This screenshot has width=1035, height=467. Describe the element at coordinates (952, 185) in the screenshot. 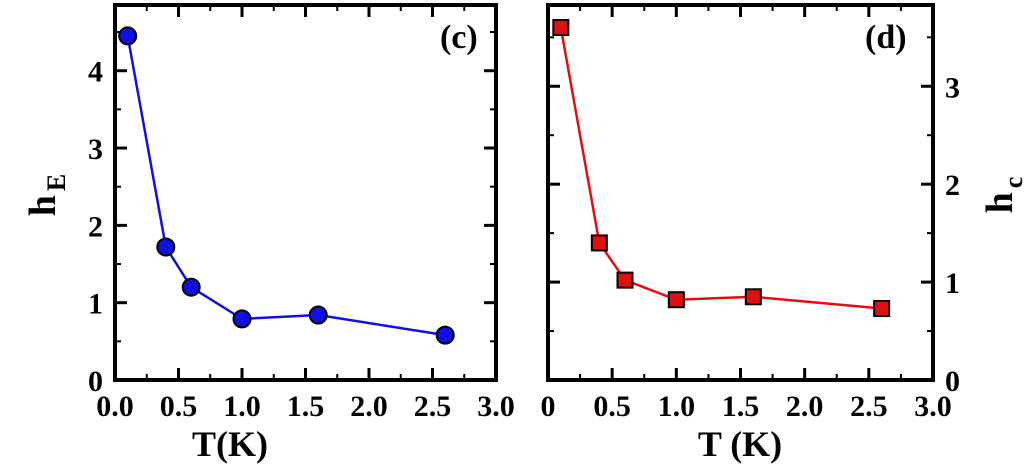

I see `y-tick-label-d: 2` at that location.